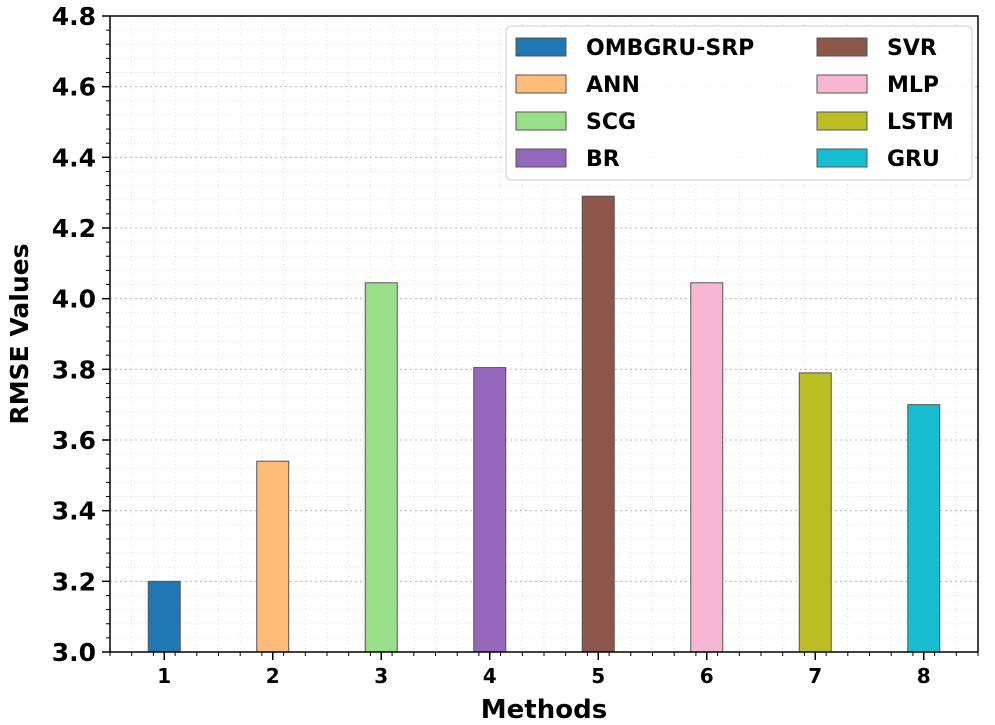 The image size is (995, 725). What do you see at coordinates (74, 228) in the screenshot?
I see `y-tick-label: 4.2` at bounding box center [74, 228].